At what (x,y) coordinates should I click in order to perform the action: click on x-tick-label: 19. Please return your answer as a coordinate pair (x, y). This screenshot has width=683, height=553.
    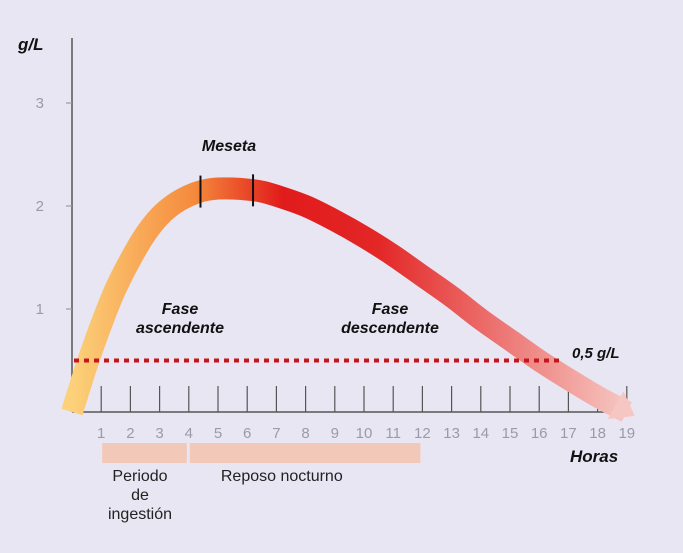
    Looking at the image, I should click on (626, 433).